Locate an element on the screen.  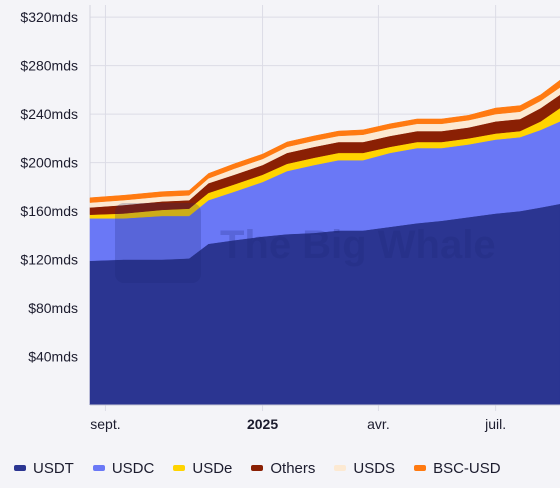
legend-item-usde: USDe is located at coordinates (202, 468).